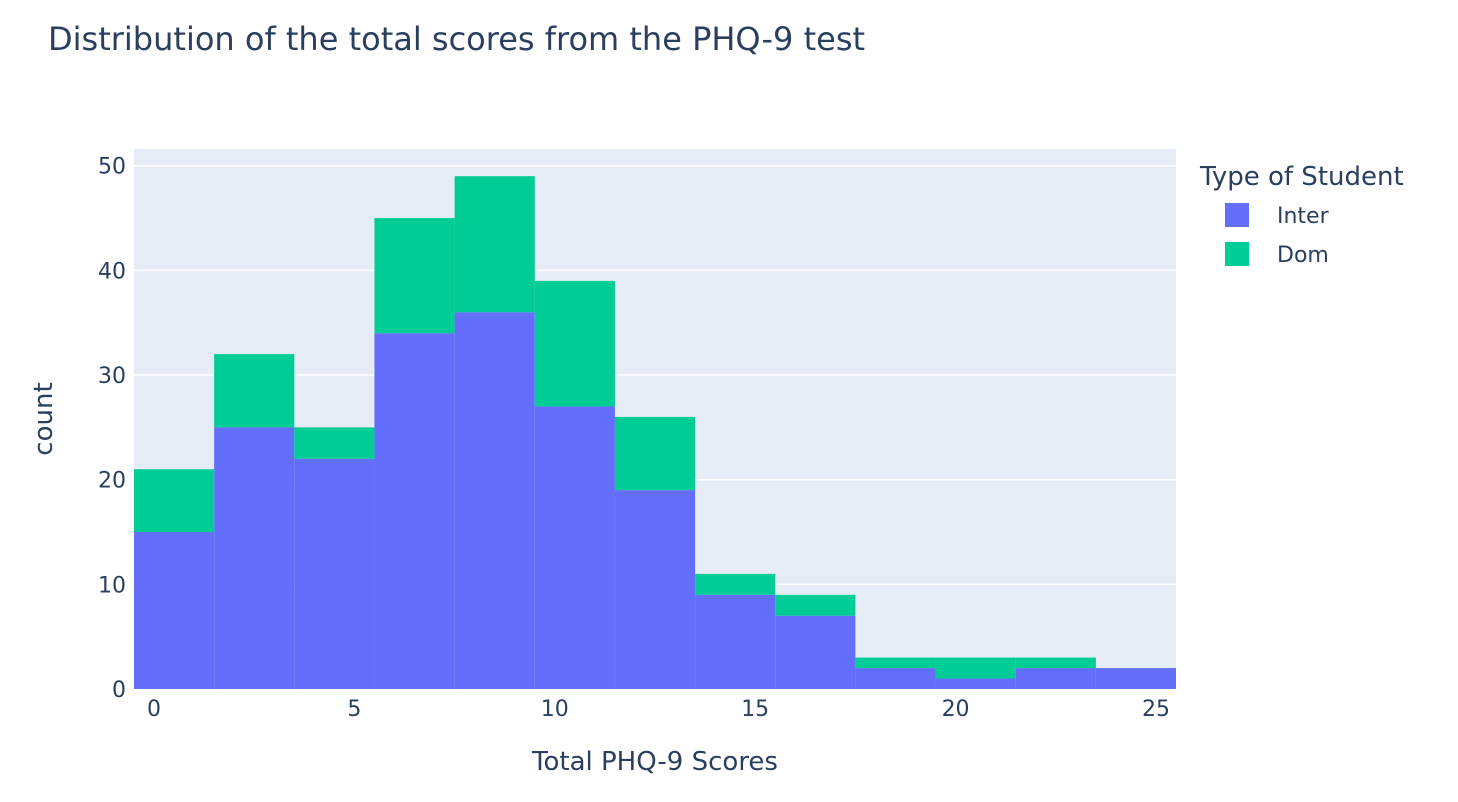  I want to click on x-tick-label: 5, so click(354, 709).